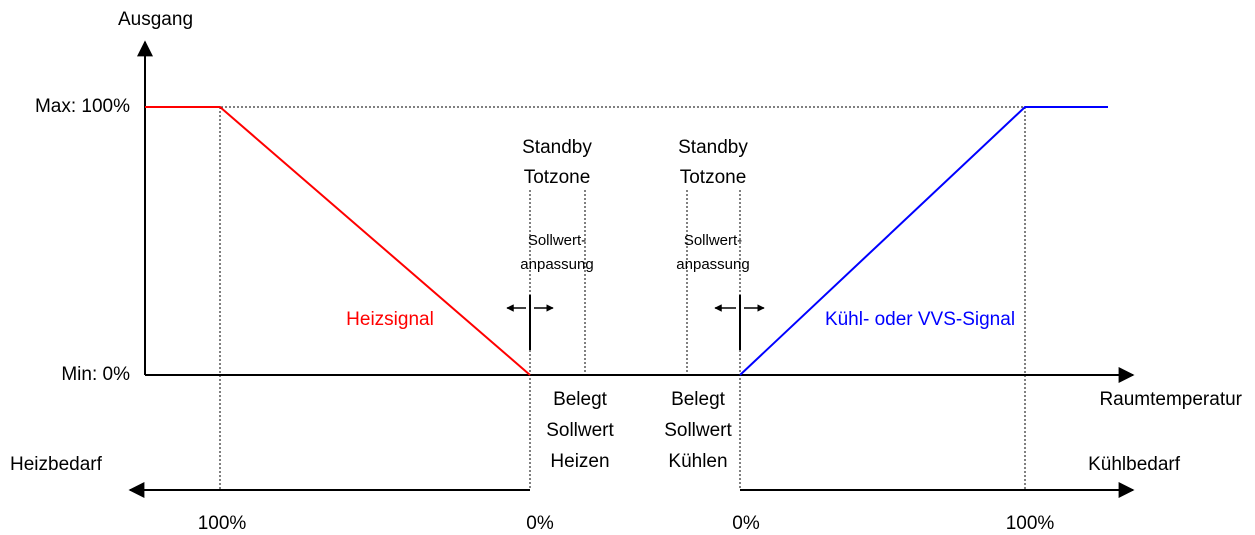 Image resolution: width=1255 pixels, height=535 pixels. What do you see at coordinates (155, 19) in the screenshot?
I see `y-title: Ausgang` at bounding box center [155, 19].